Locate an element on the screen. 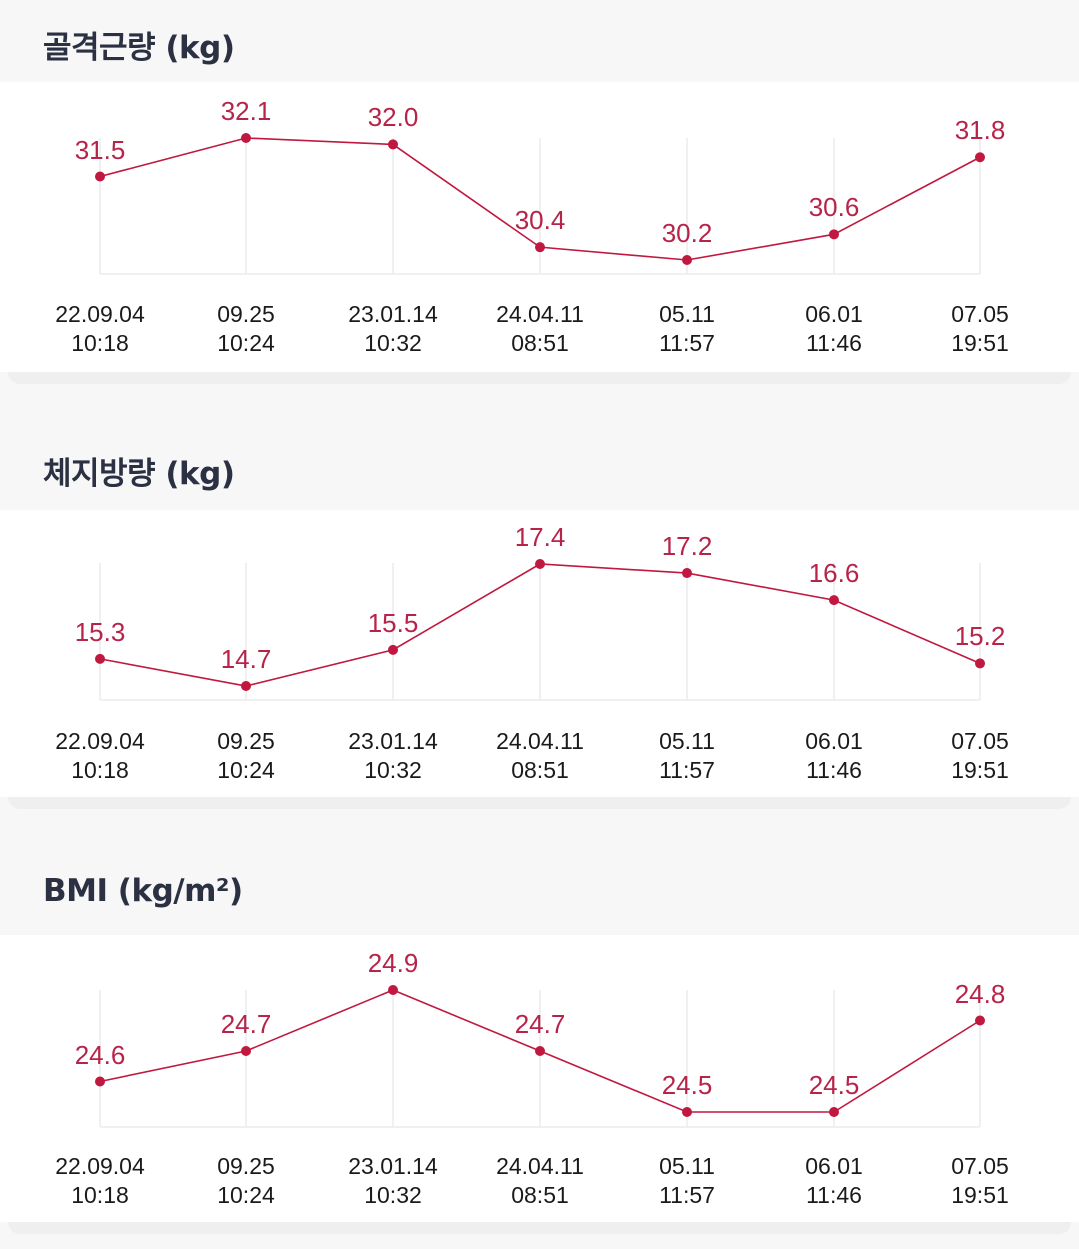 The width and height of the screenshot is (1079, 1249). data-value-label: 31.5 is located at coordinates (100, 149).